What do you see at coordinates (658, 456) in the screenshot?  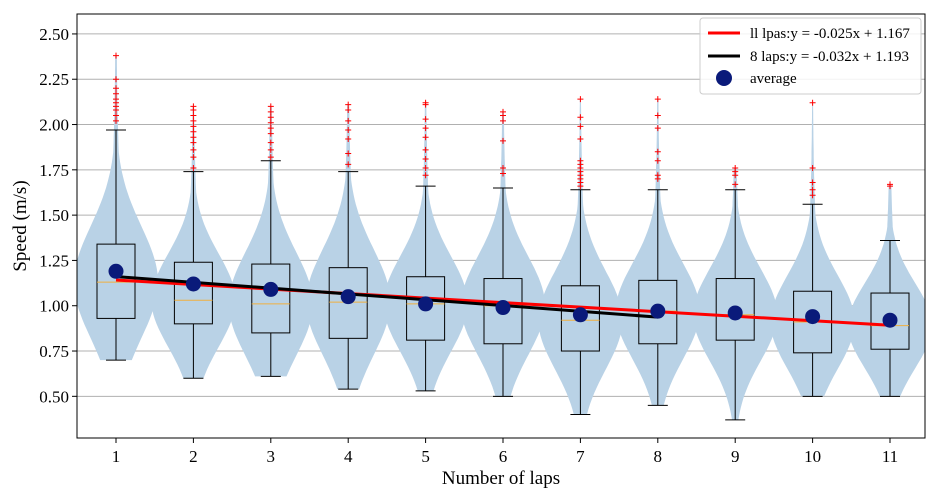 I see `x-tick-label: 8` at bounding box center [658, 456].